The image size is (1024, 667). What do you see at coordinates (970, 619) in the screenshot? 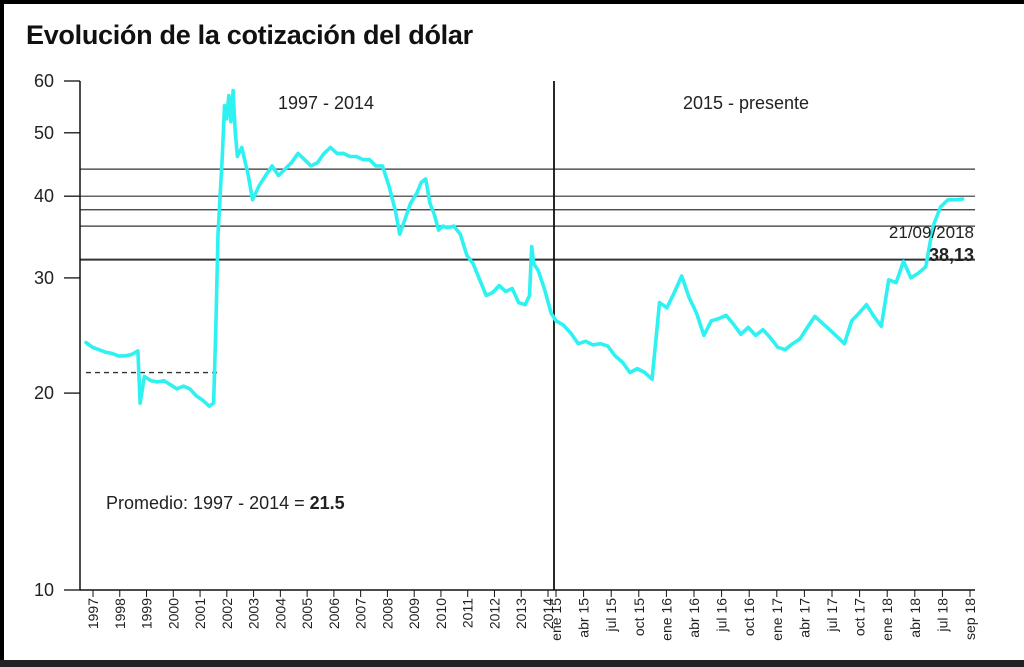
I see `x-tick-label: sep 18` at bounding box center [970, 619].